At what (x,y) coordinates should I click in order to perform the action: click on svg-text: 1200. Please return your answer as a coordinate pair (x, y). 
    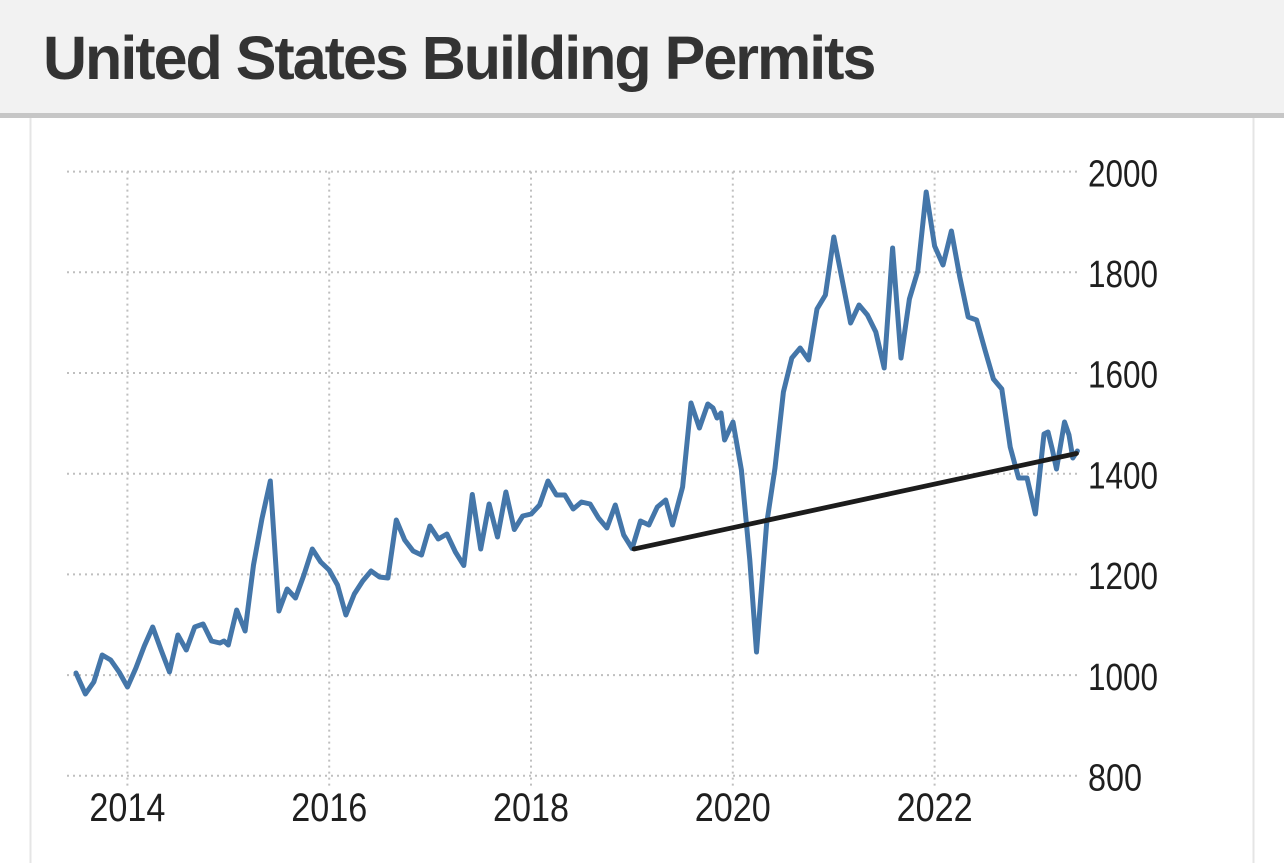
    Looking at the image, I should click on (1123, 577).